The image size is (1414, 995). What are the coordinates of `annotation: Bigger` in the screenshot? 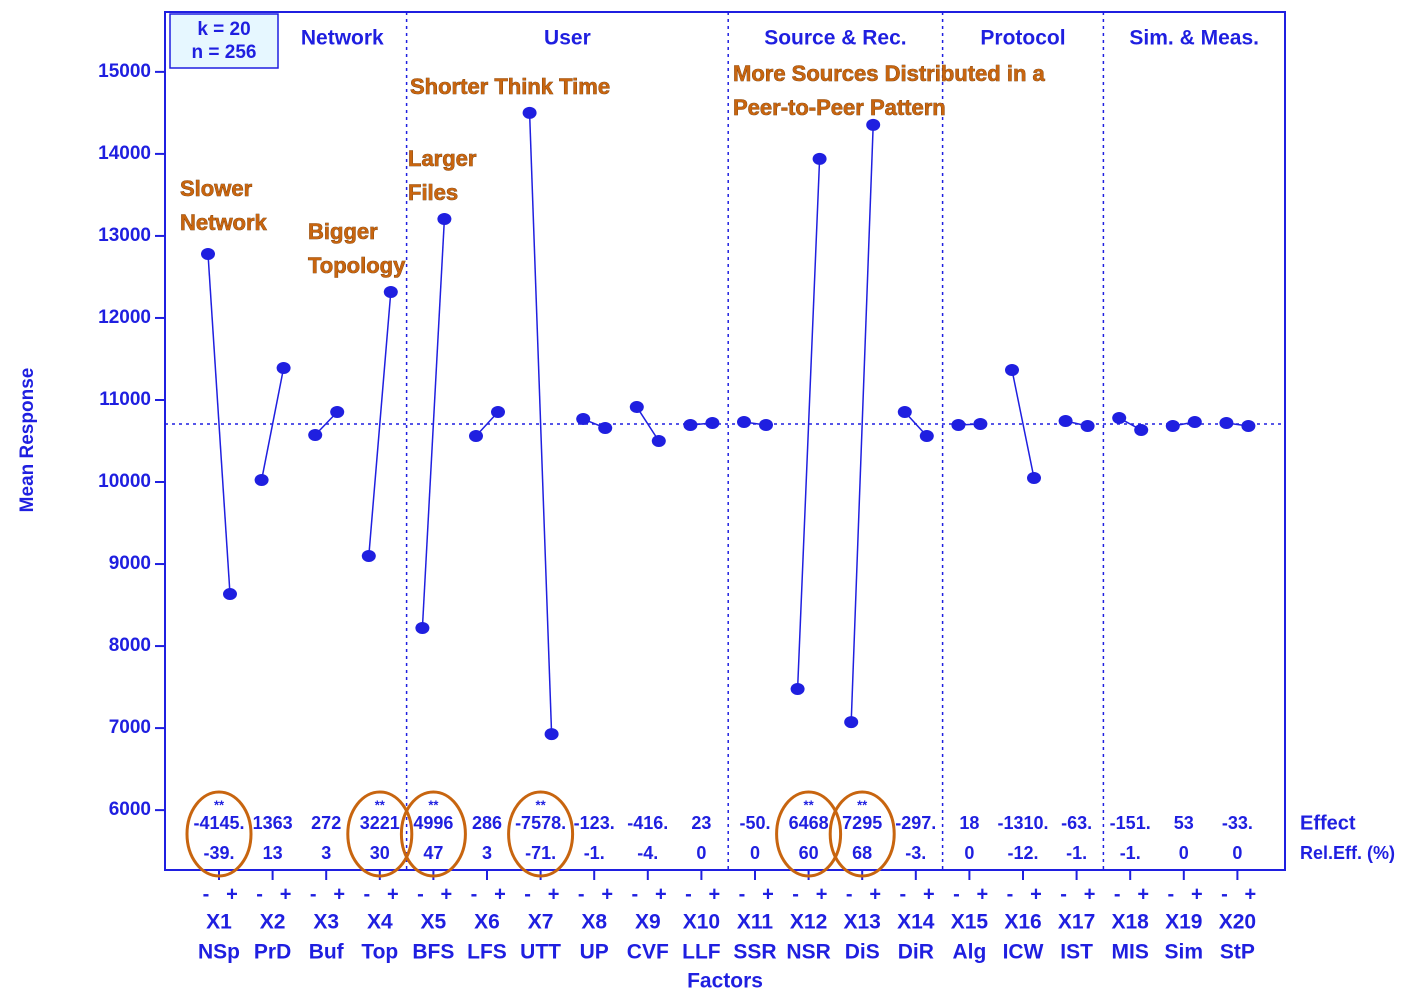 It's located at (343, 231).